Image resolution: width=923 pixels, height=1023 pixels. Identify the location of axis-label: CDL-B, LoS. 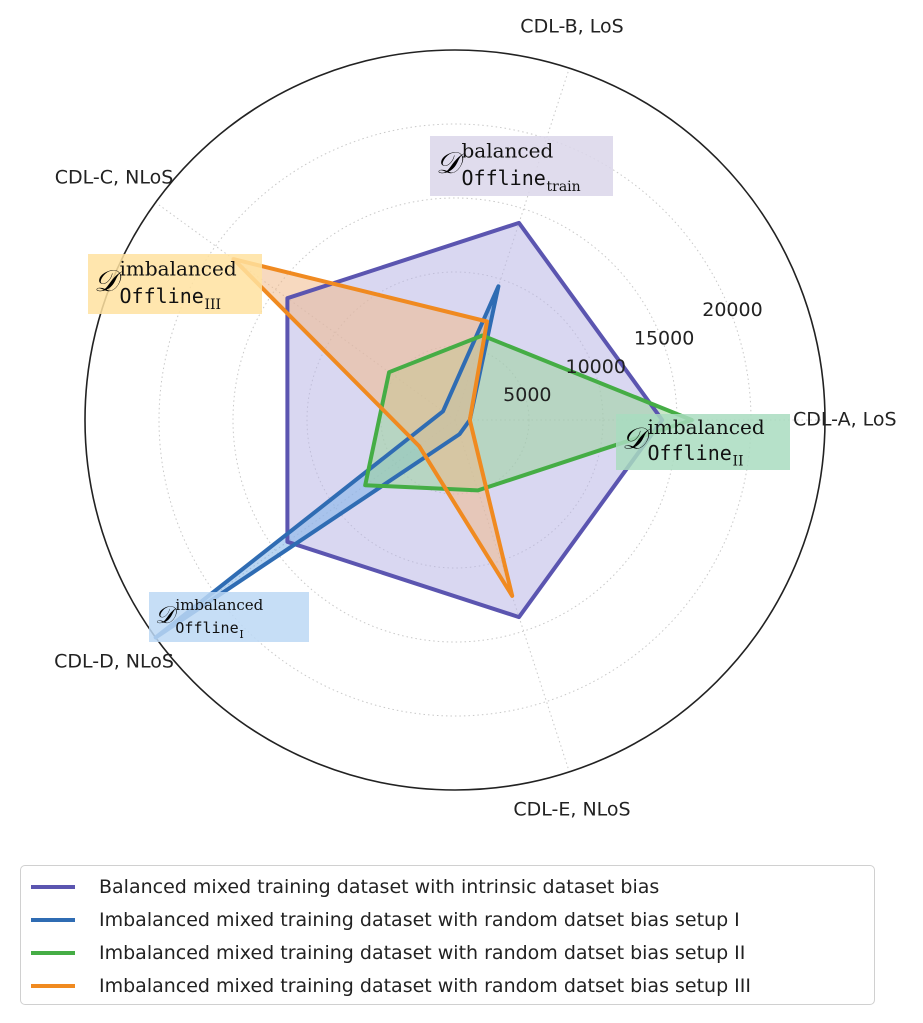
(571, 27).